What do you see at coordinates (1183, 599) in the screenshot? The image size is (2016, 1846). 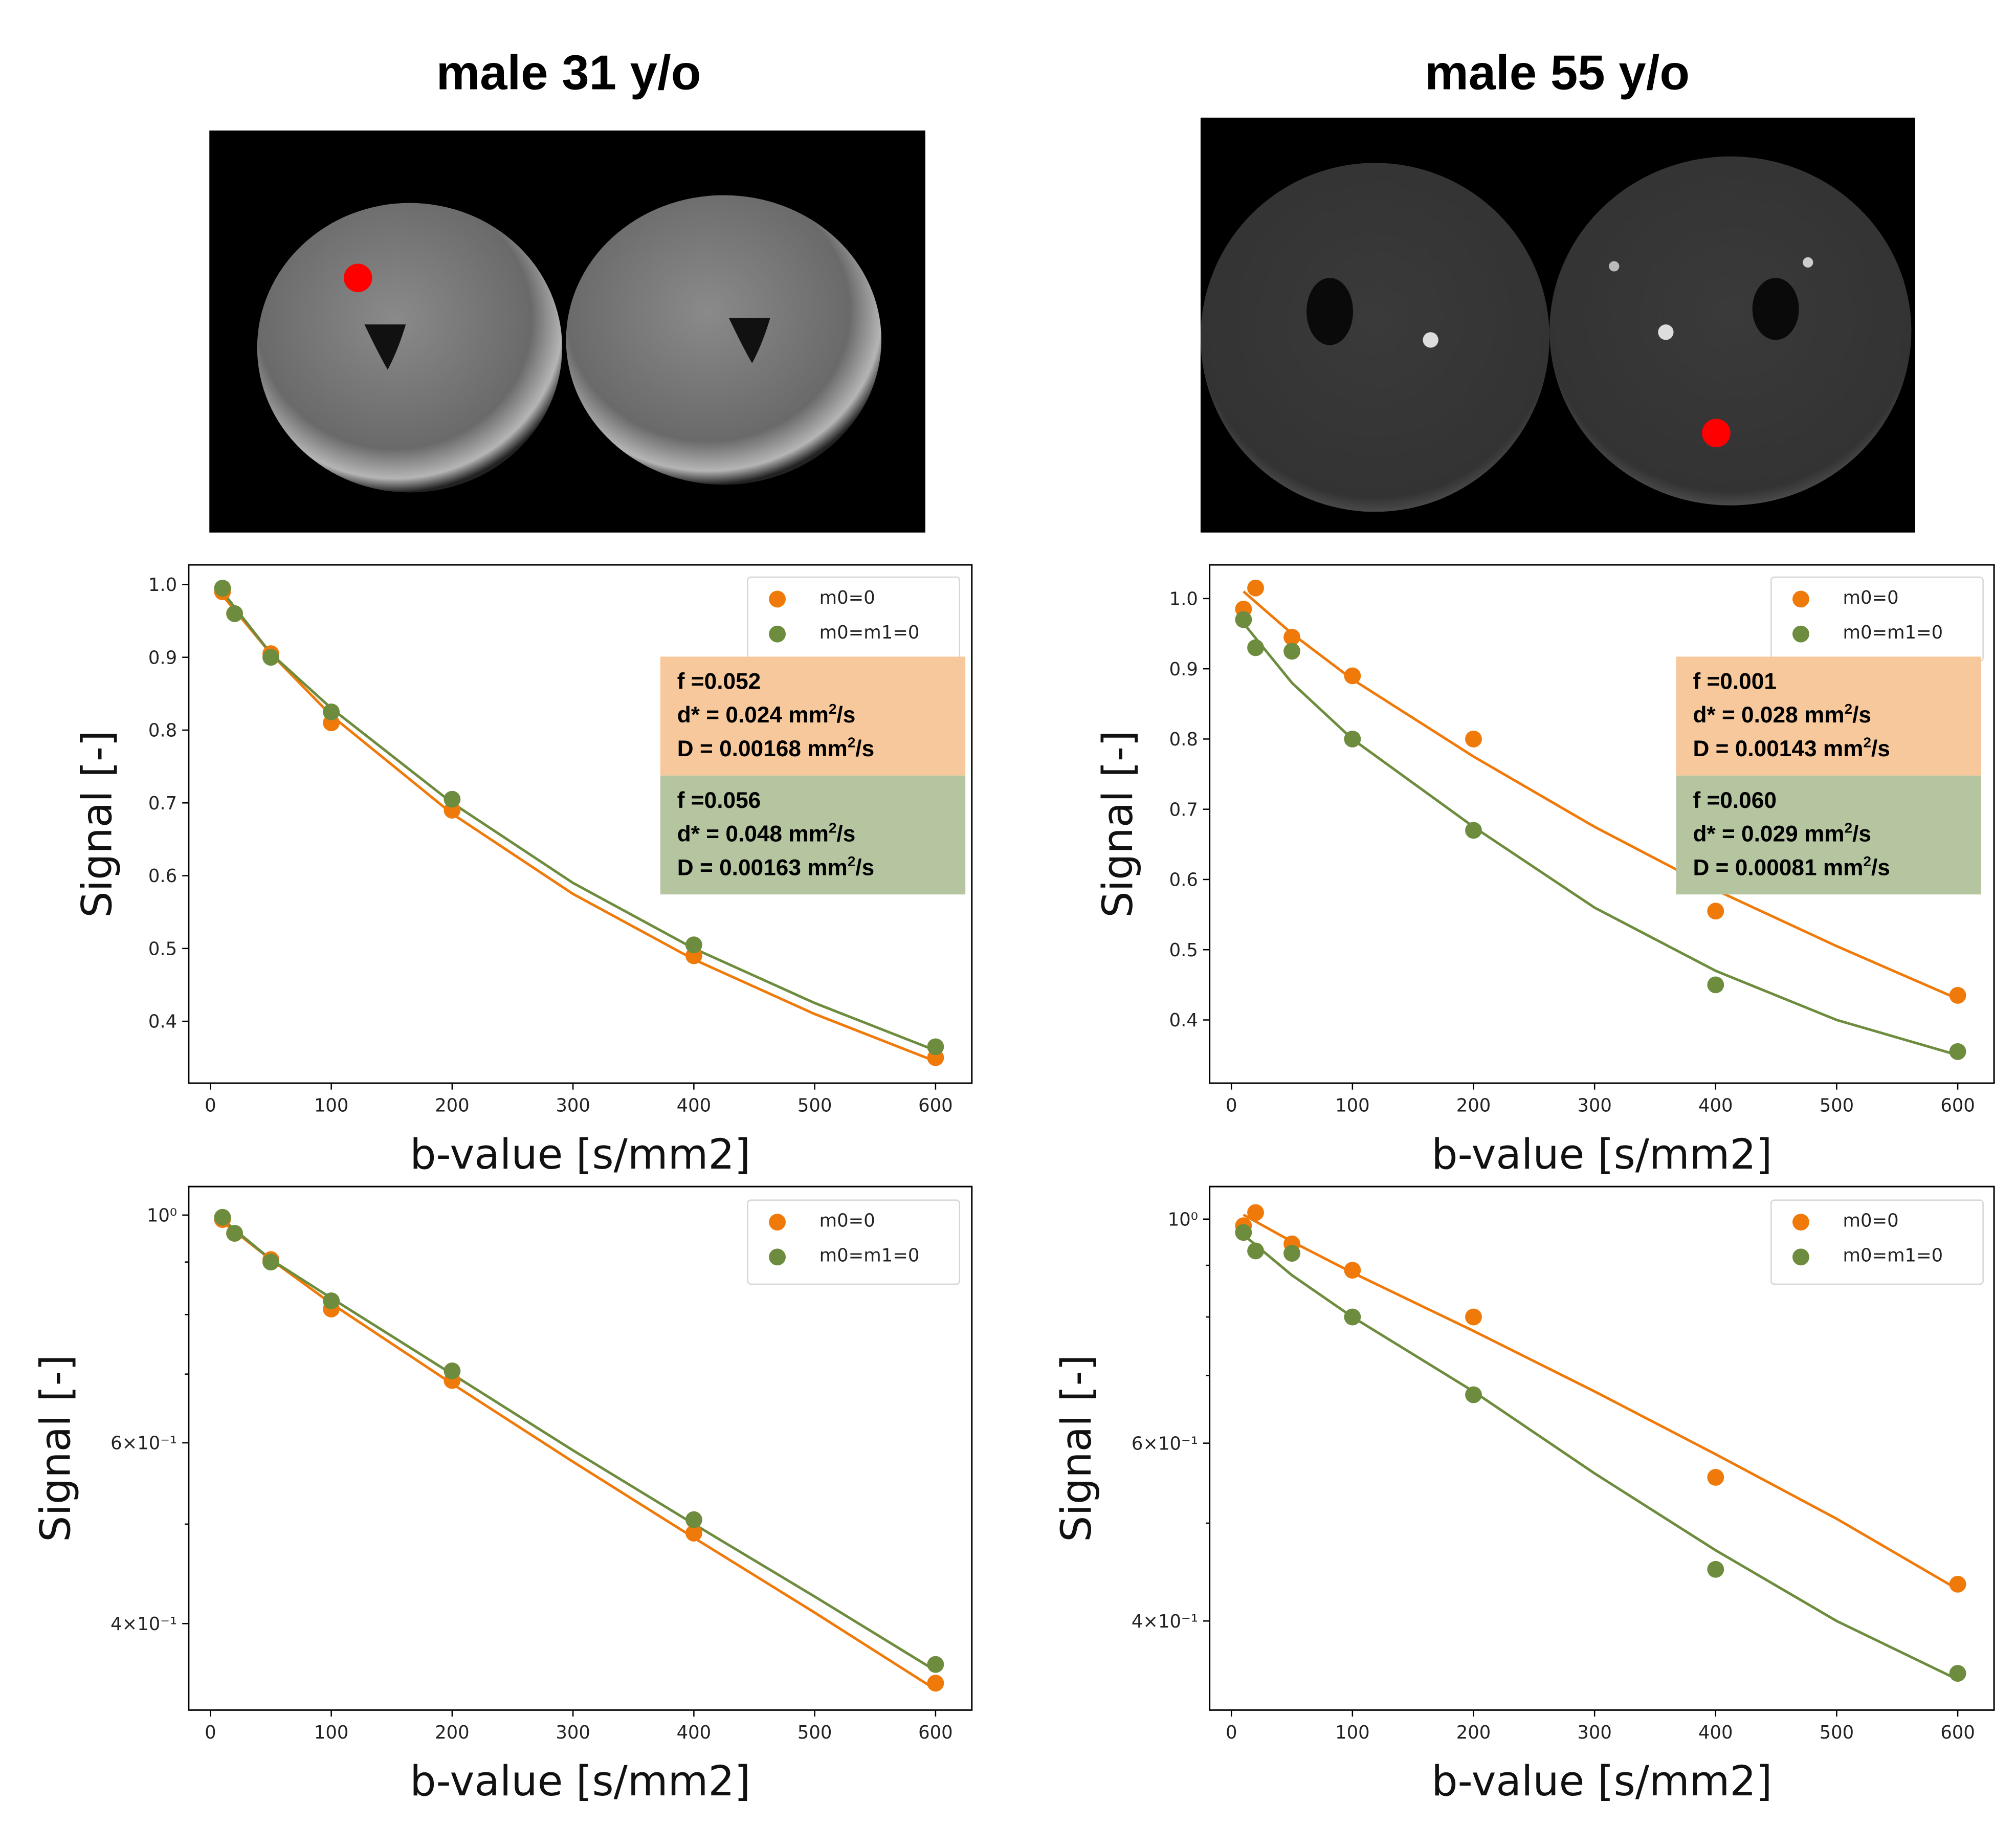 I see `y-tick-label: 1.0` at bounding box center [1183, 599].